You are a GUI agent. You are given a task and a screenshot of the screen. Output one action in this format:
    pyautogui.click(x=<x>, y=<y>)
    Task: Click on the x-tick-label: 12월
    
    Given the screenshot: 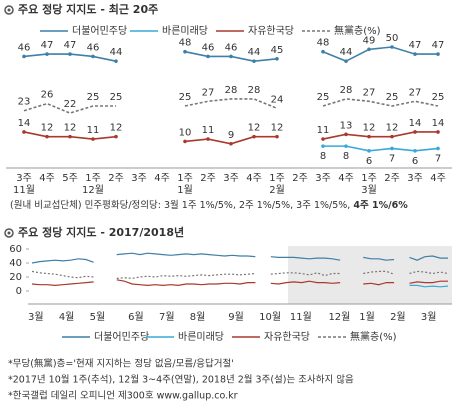 What is the action you would take?
    pyautogui.click(x=339, y=317)
    